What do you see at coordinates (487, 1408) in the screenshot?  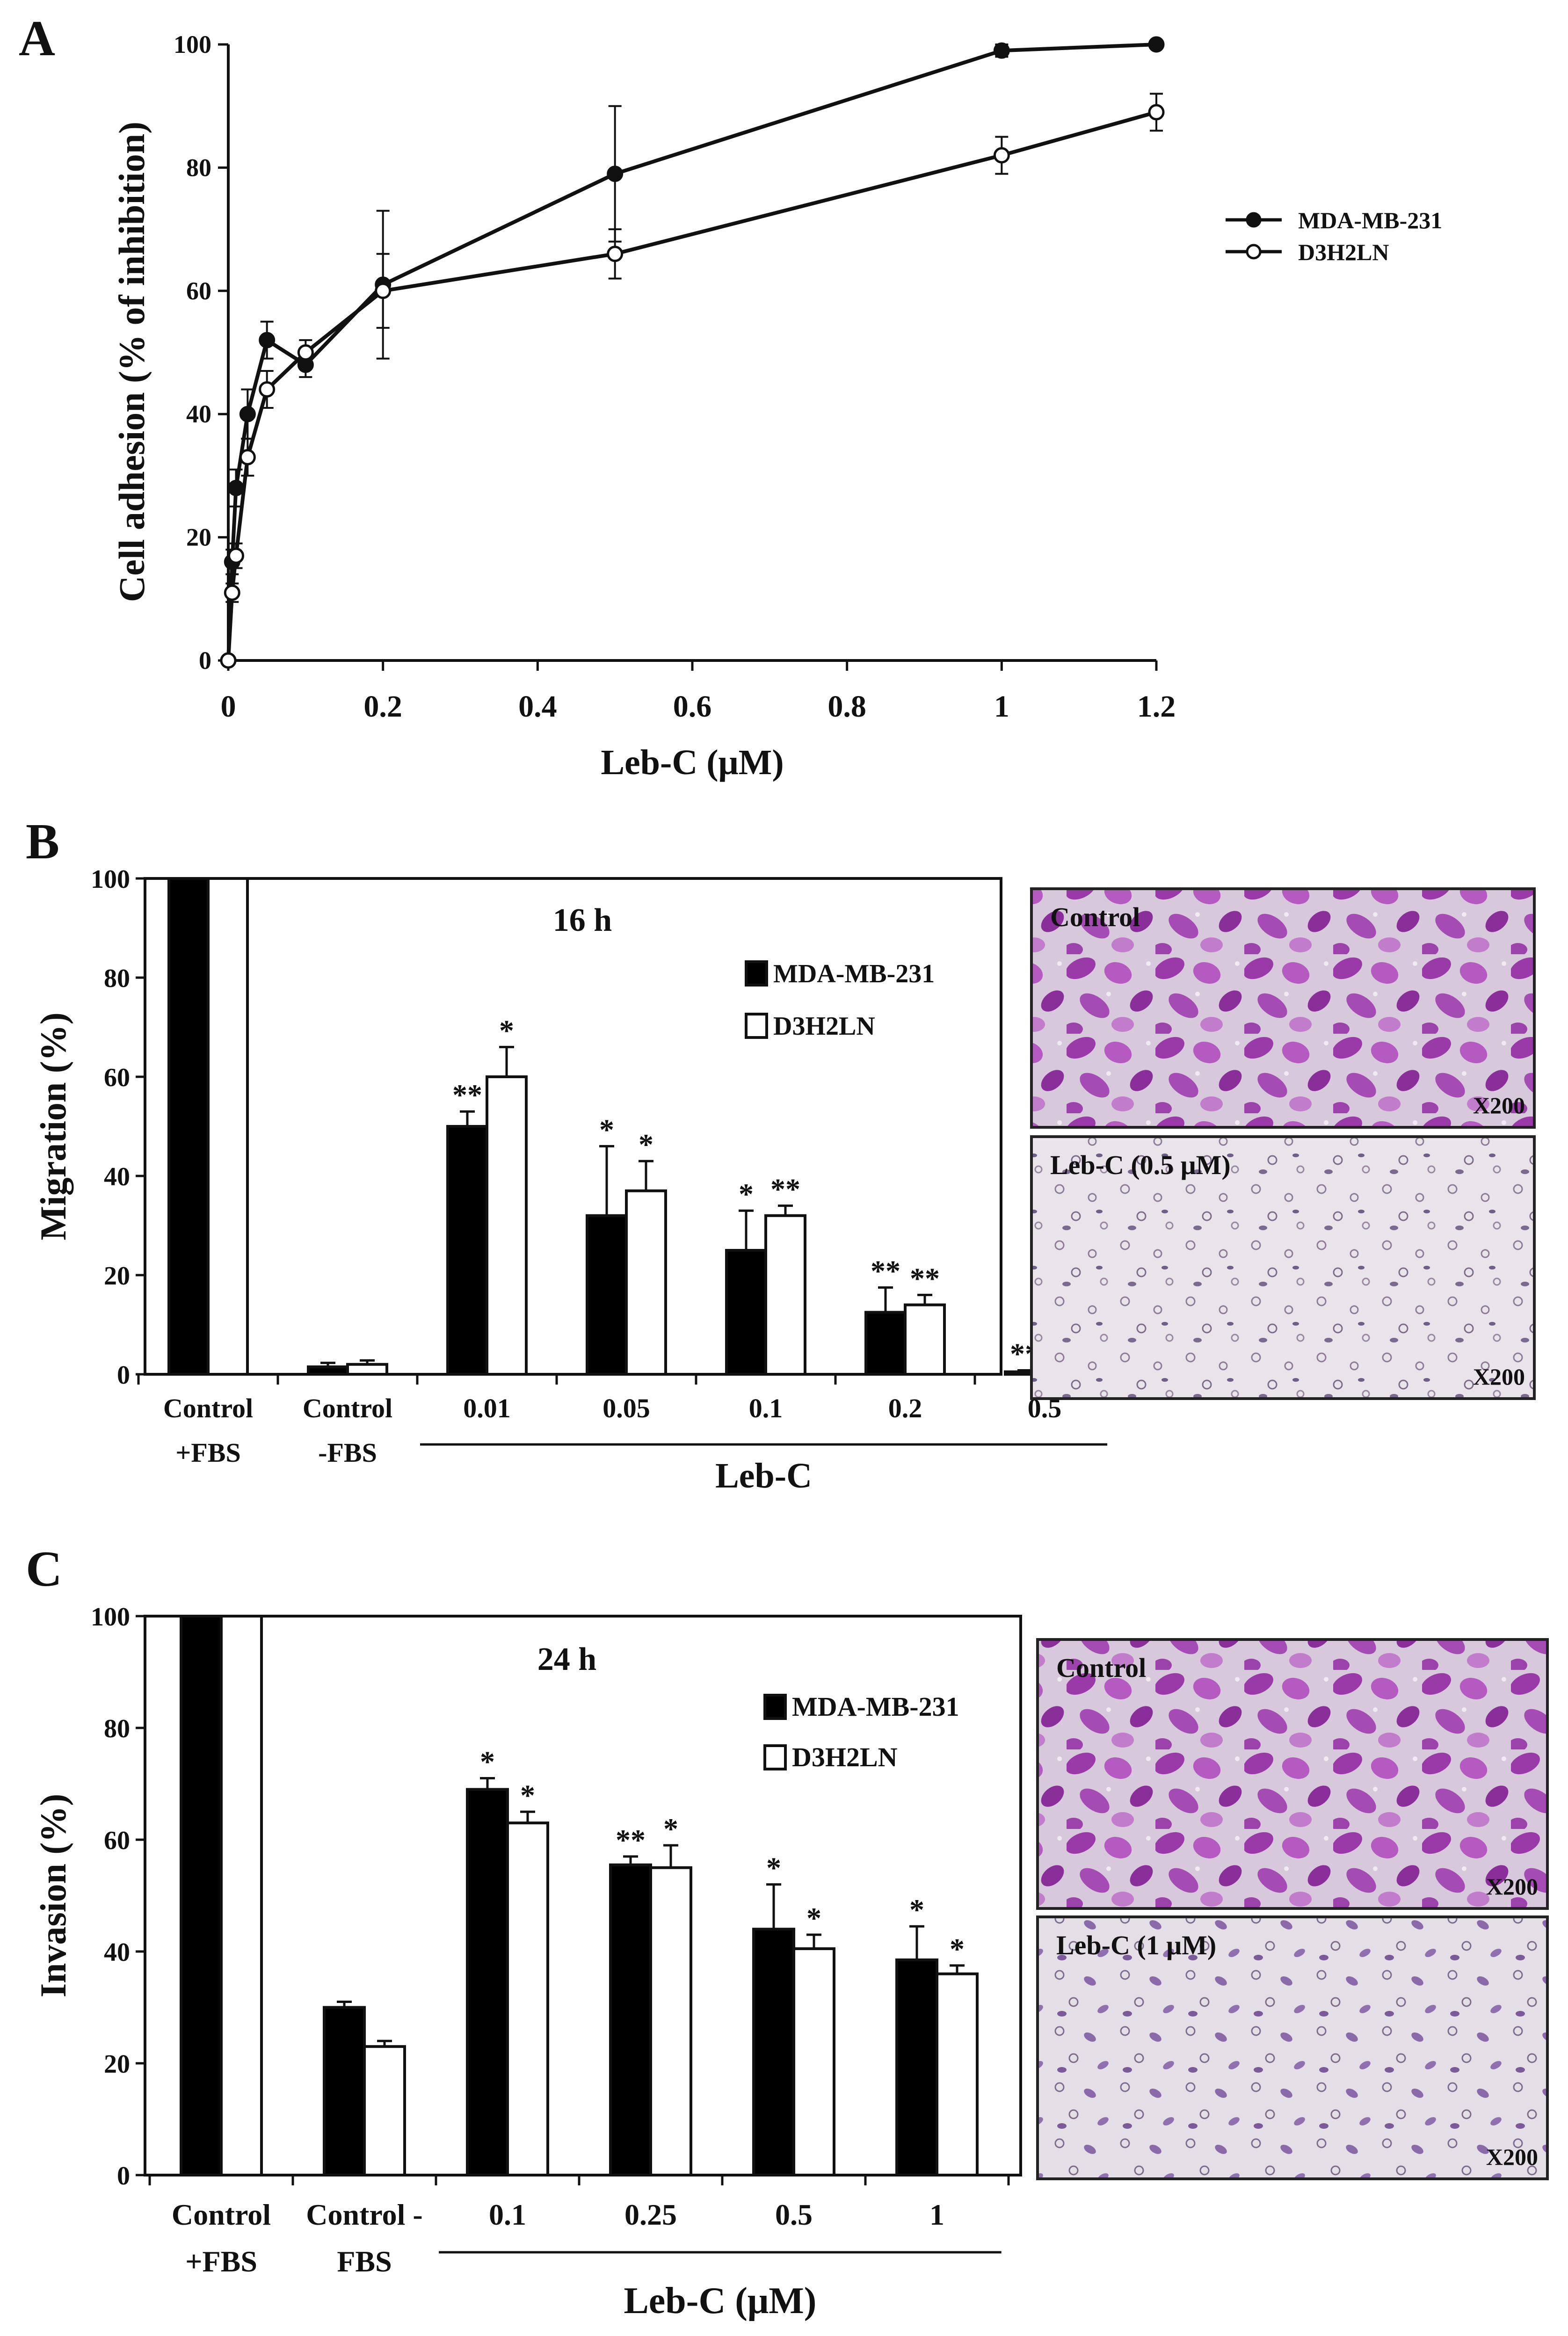 I see `x-tick-label: 0.01` at bounding box center [487, 1408].